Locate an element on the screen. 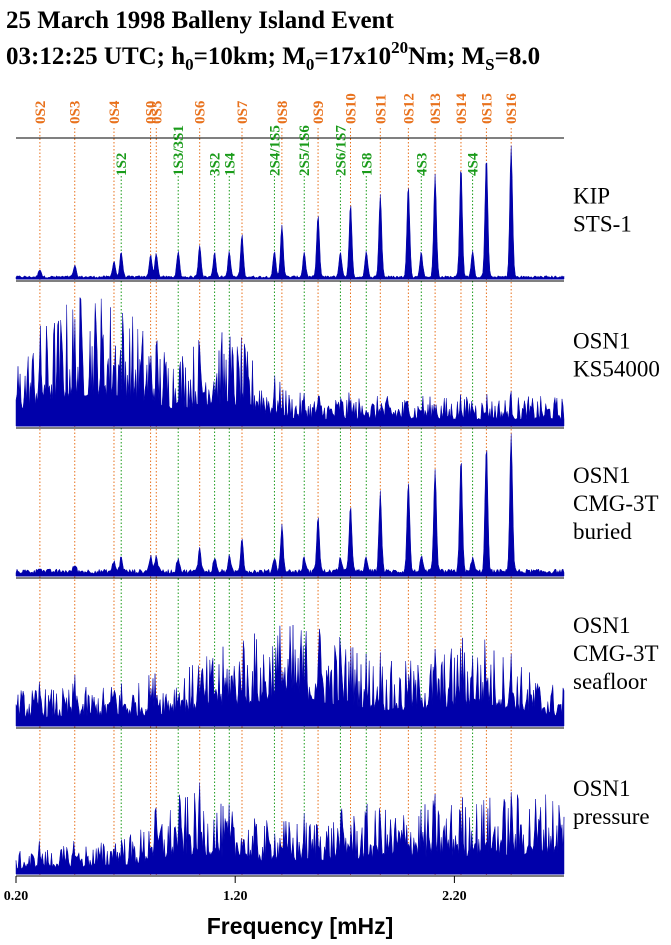 Image resolution: width=671 pixels, height=945 pixels. spectrum-ks54000 is located at coordinates (290, 361).